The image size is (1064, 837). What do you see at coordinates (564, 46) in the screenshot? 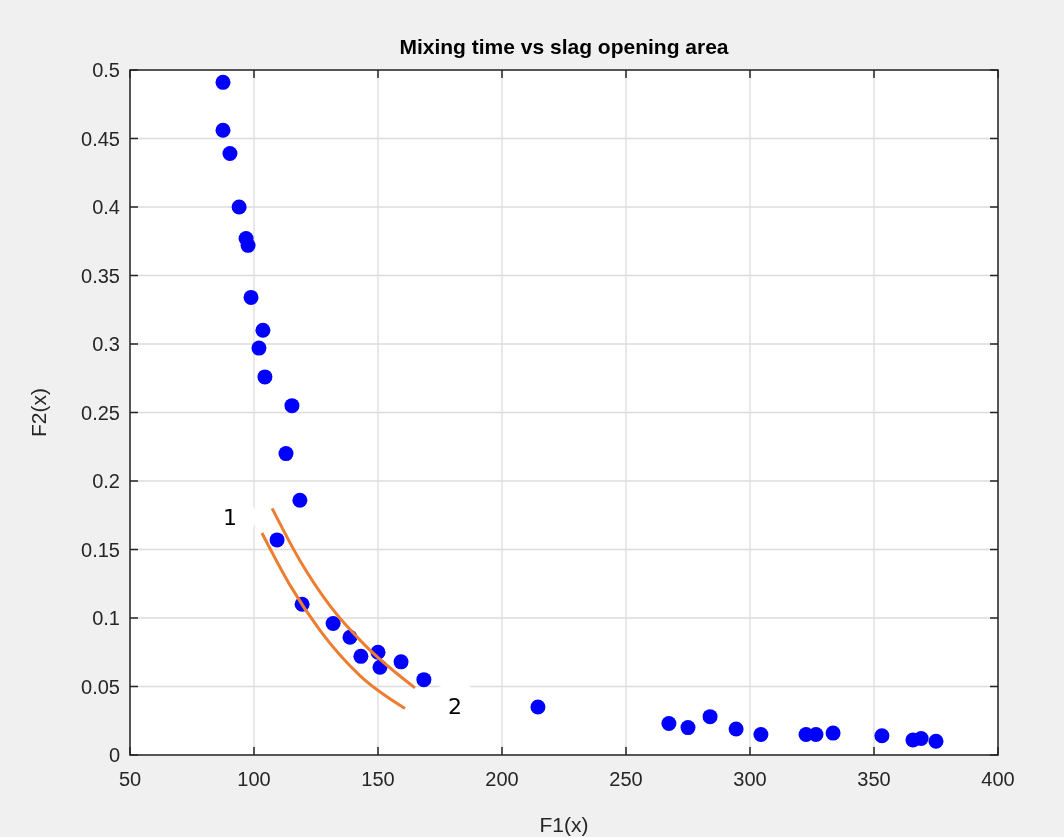
I see `chart-title: Mixing time vs slag opening area` at bounding box center [564, 46].